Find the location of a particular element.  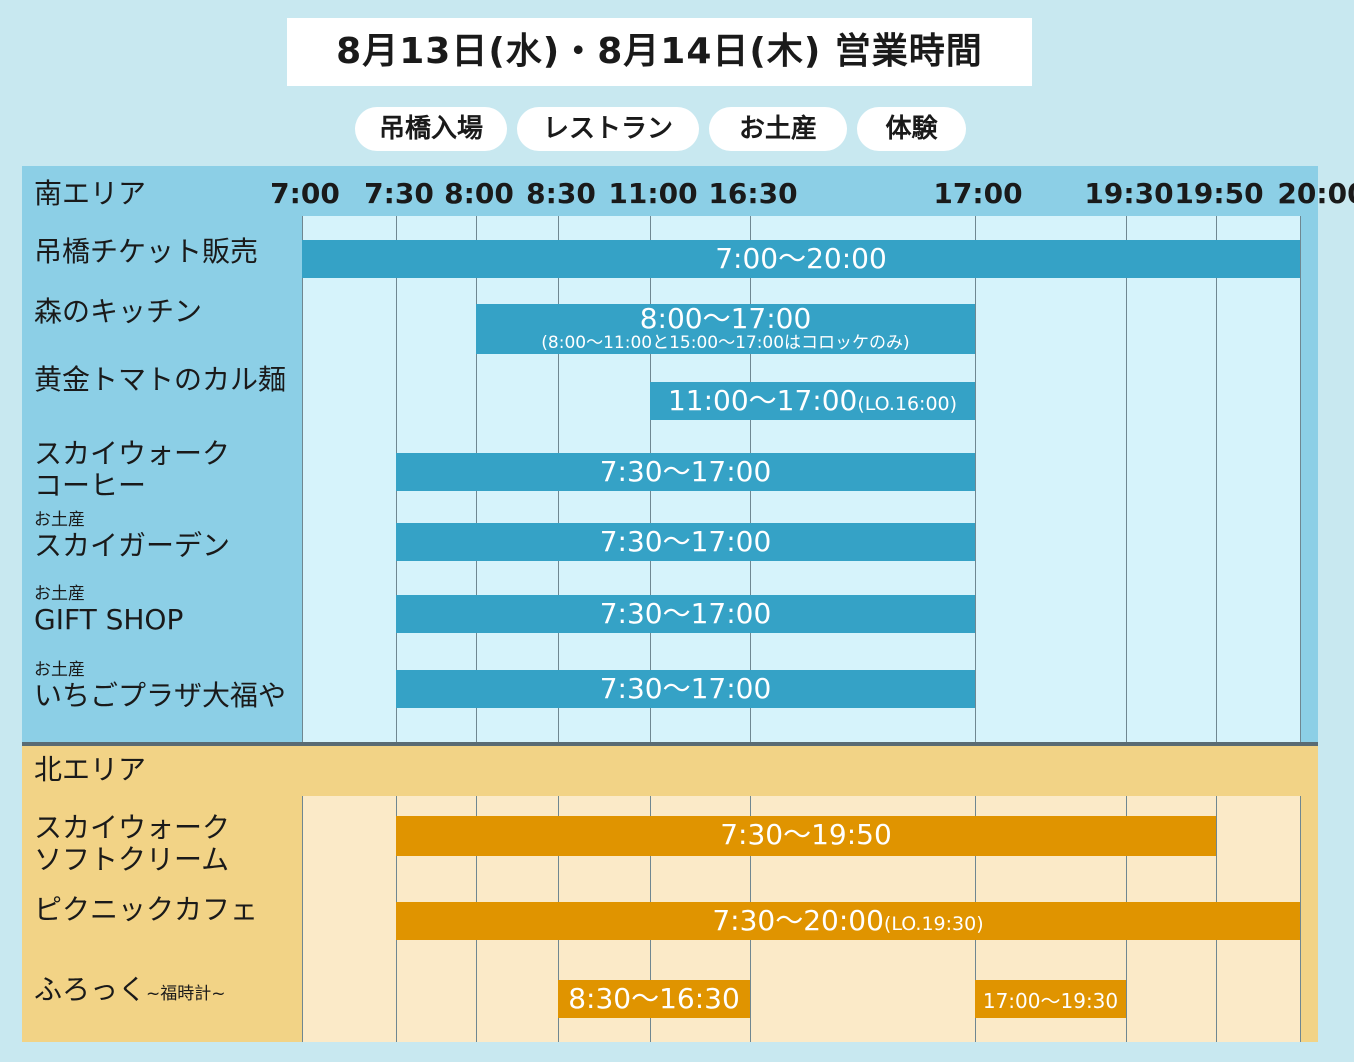

category-tag-souvenir: お土産 is located at coordinates (778, 129).